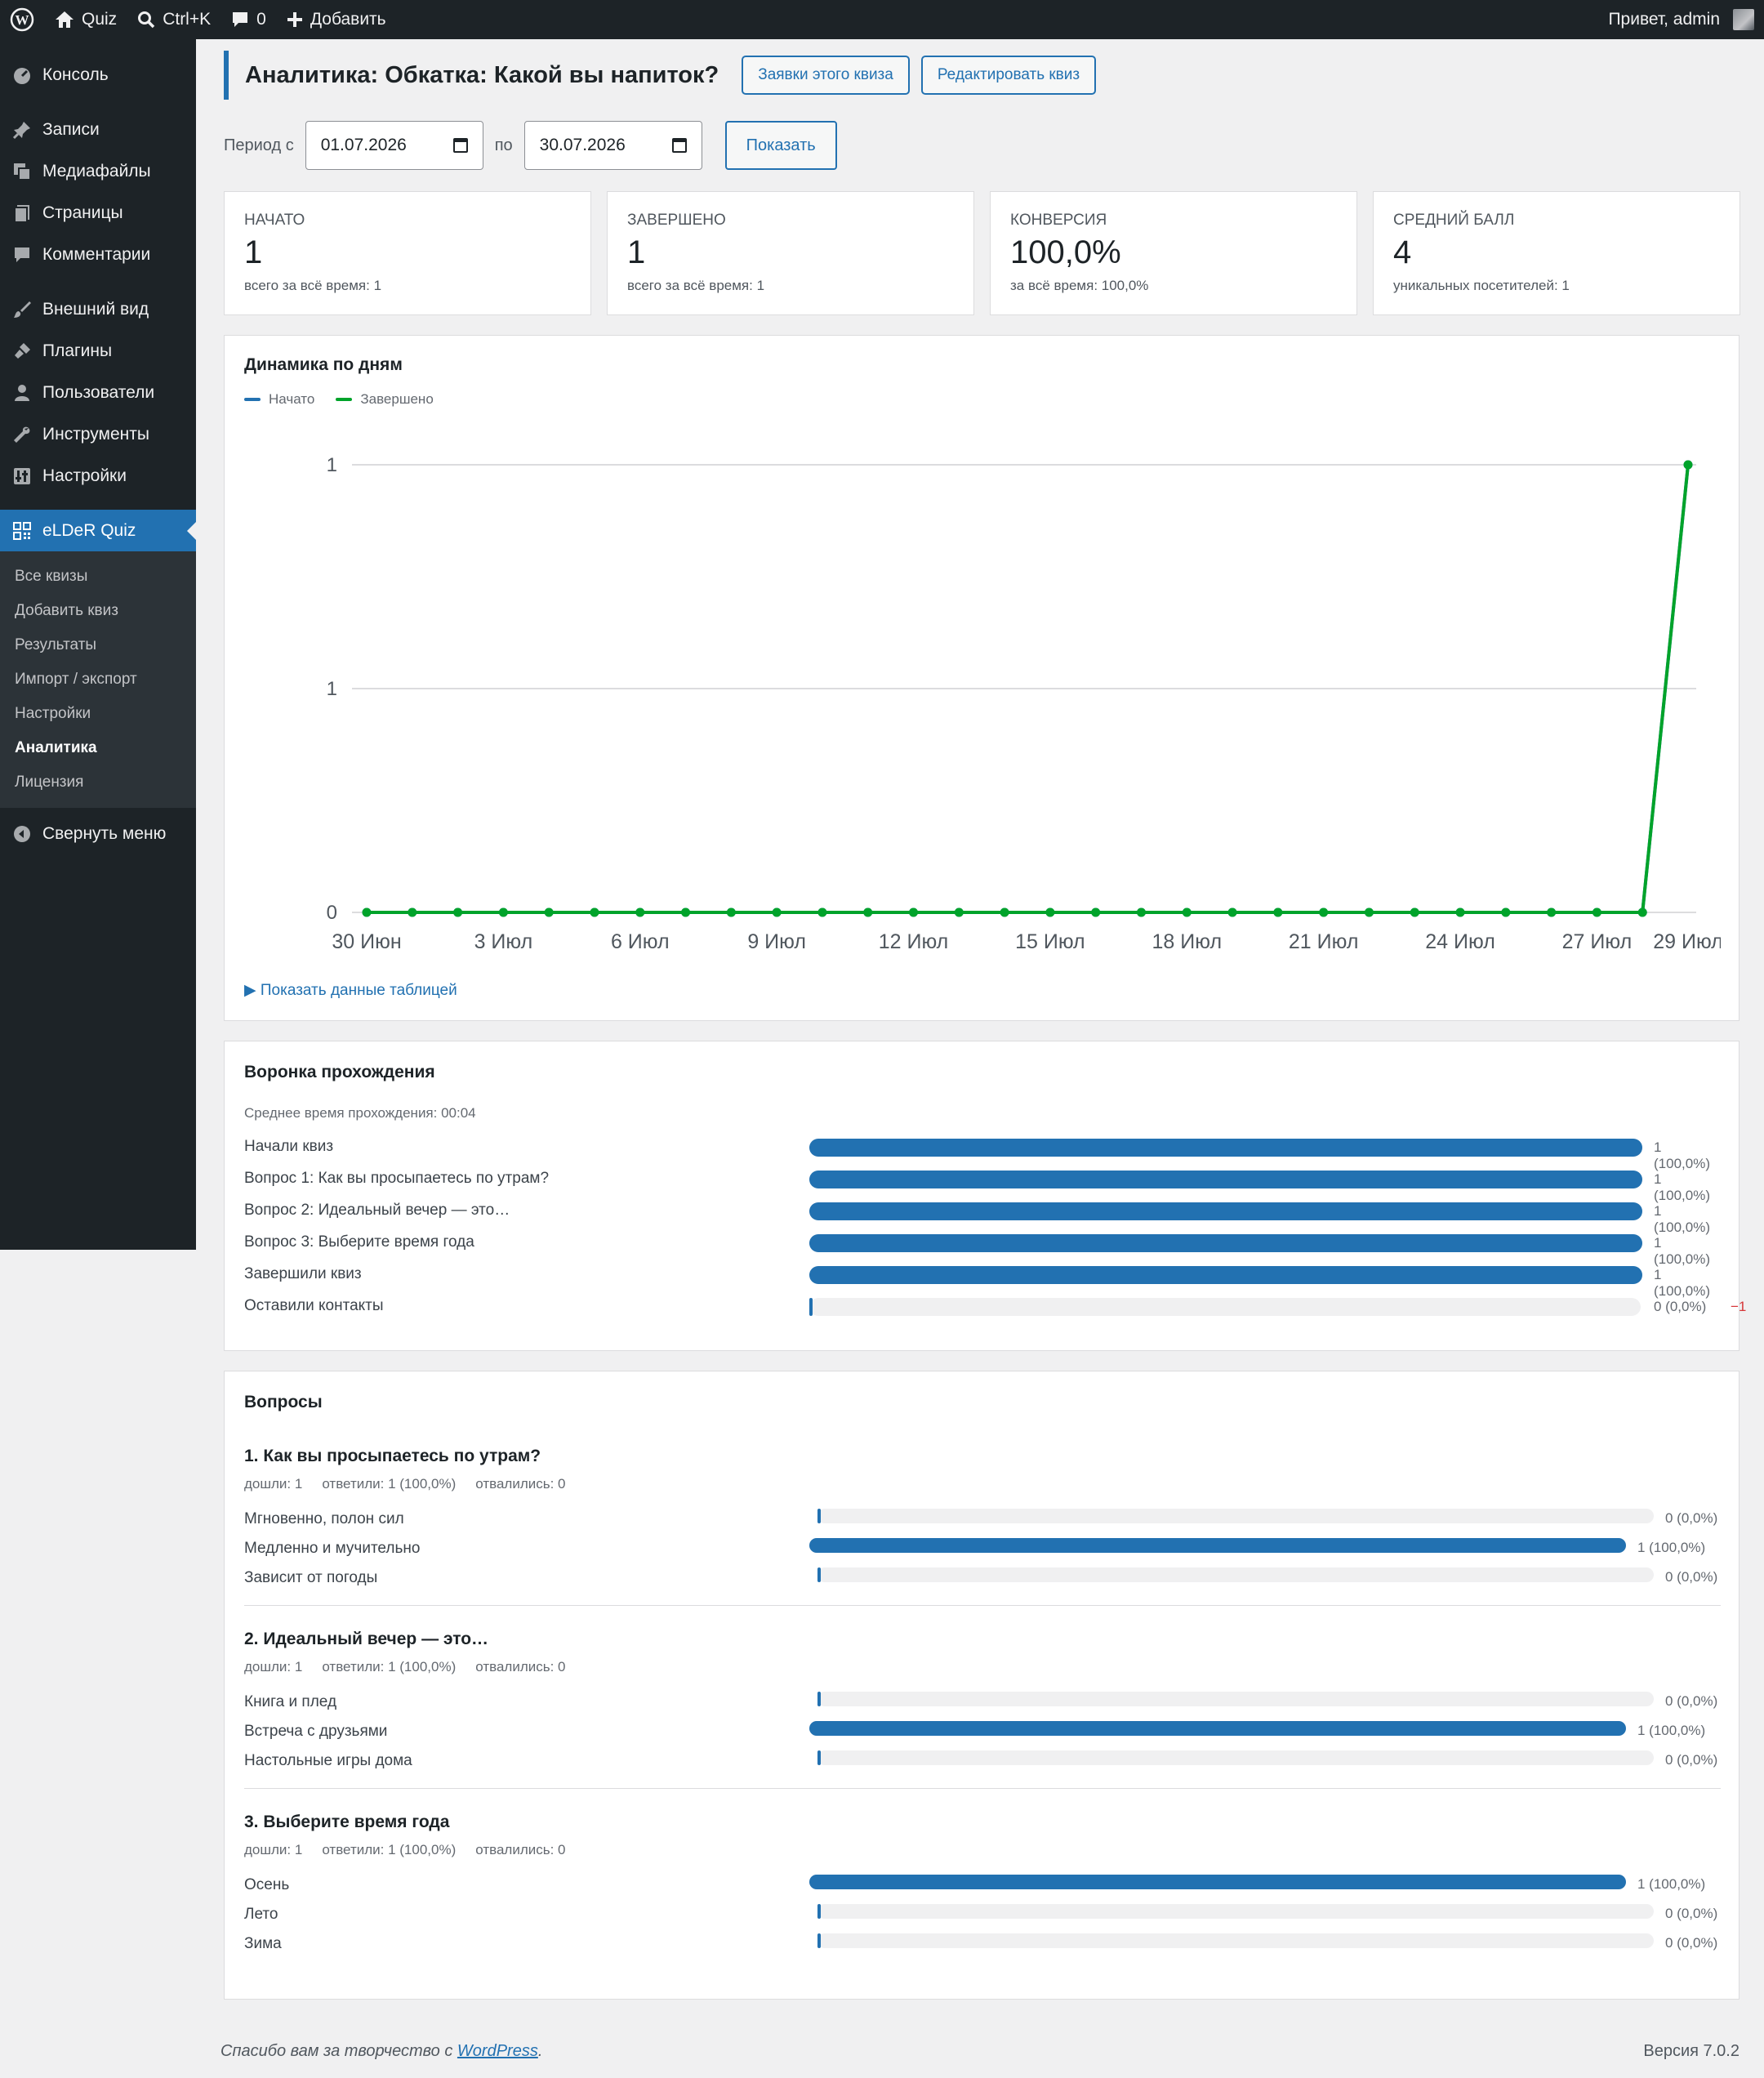 This screenshot has width=1764, height=2078. What do you see at coordinates (1187, 941) in the screenshot?
I see `x-tick-label: 18 Июл` at bounding box center [1187, 941].